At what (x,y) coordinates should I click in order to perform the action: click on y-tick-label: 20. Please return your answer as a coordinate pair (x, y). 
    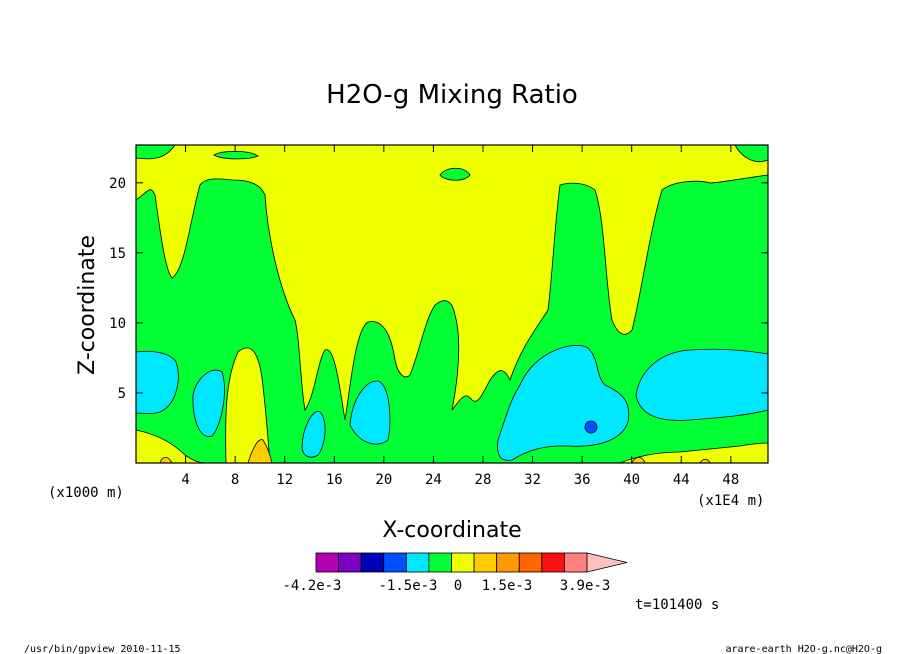
    Looking at the image, I should click on (117, 184).